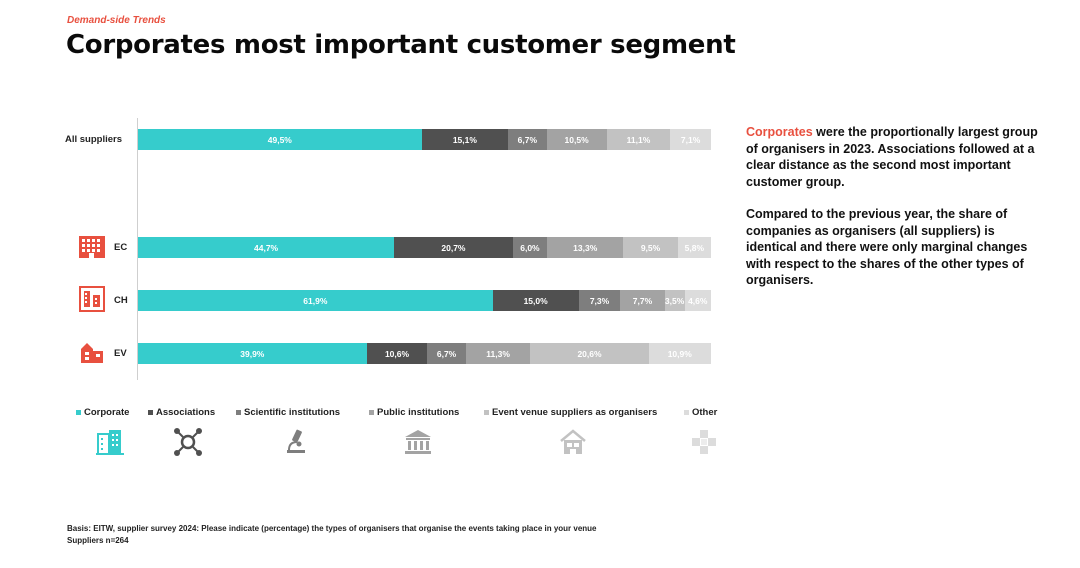 This screenshot has width=1080, height=568. I want to click on public-institution-icon, so click(418, 442).